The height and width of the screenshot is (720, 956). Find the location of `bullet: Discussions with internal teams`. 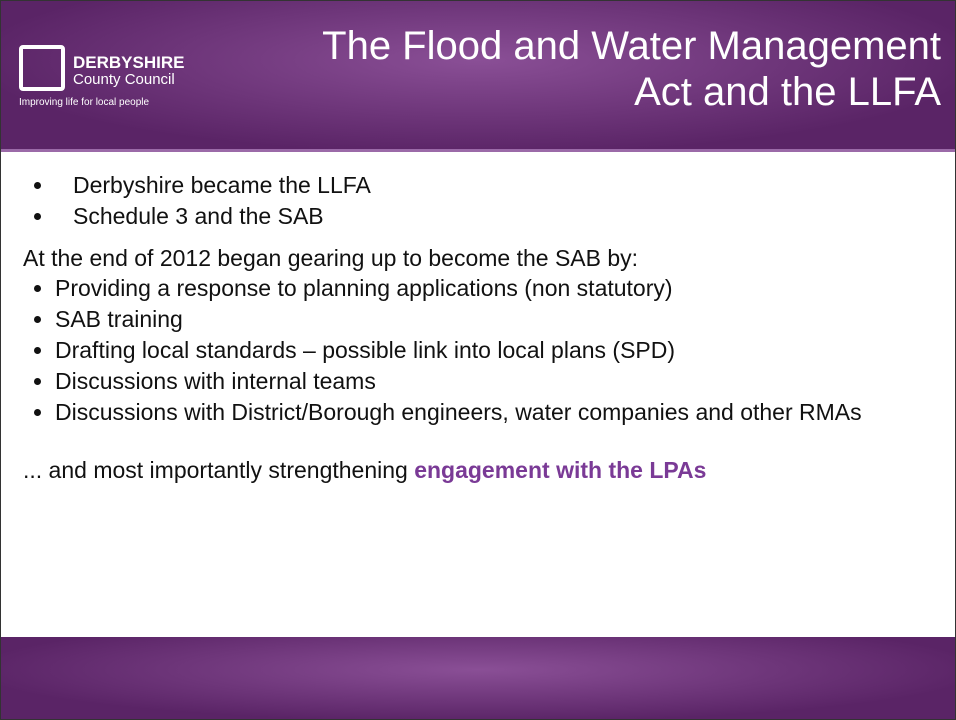

bullet: Discussions with internal teams is located at coordinates (494, 381).